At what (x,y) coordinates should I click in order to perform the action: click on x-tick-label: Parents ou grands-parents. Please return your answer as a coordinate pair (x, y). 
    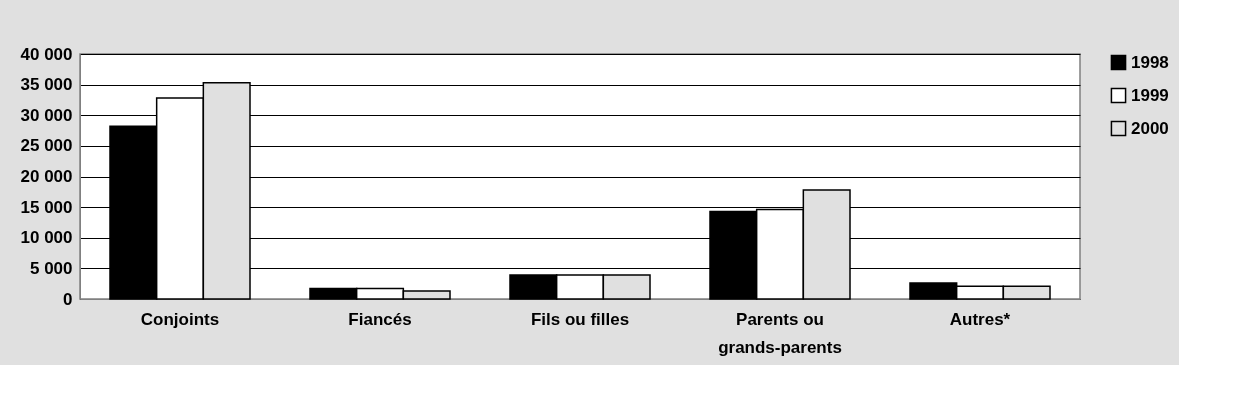
    Looking at the image, I should click on (780, 333).